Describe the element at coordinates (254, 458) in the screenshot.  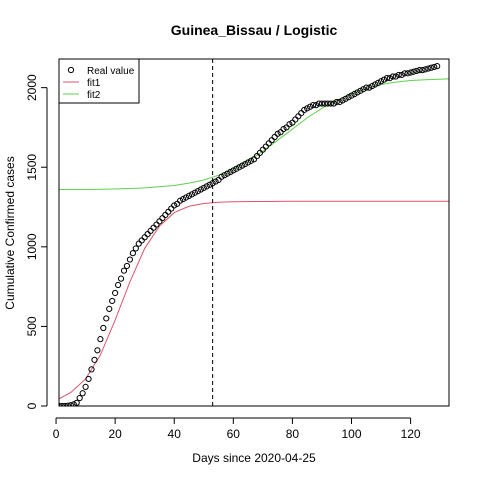
I see `x-axis-label: Days since 2020-04-25` at that location.